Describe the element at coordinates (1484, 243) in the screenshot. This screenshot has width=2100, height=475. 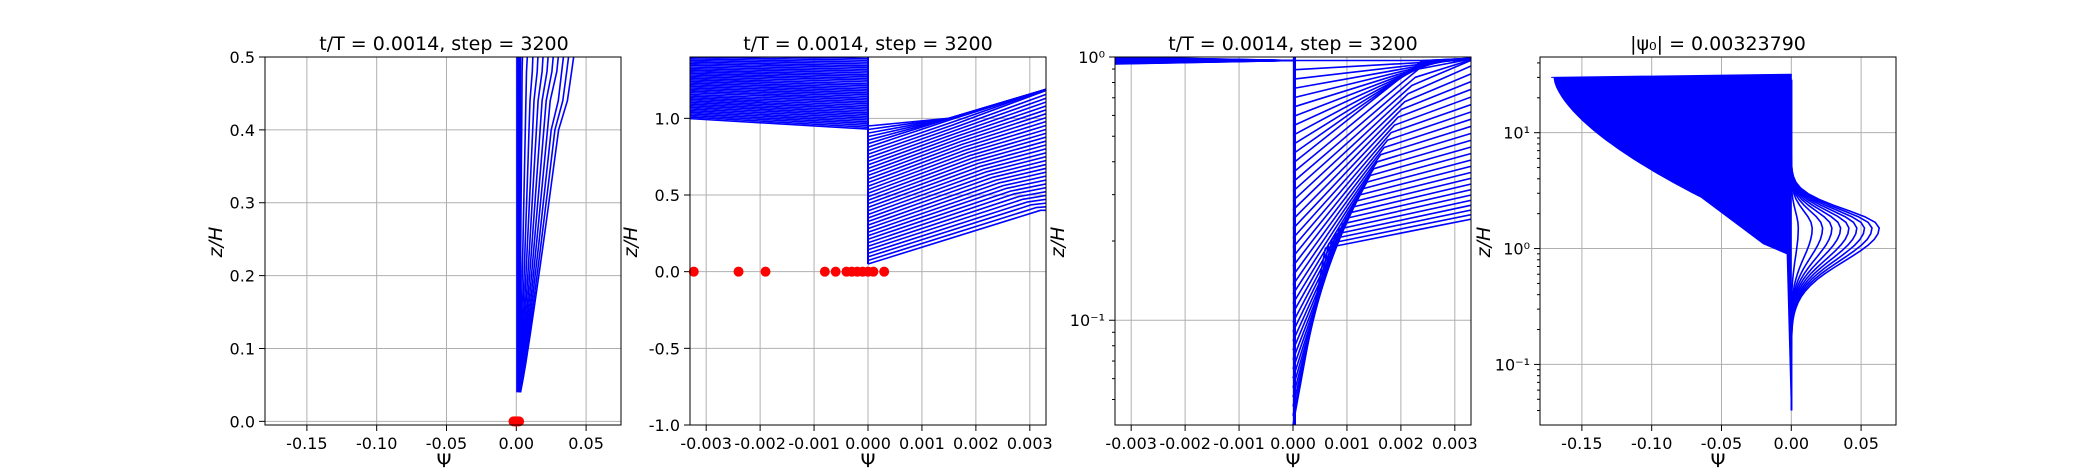
I see `panel-4-ylabel: z/H` at that location.